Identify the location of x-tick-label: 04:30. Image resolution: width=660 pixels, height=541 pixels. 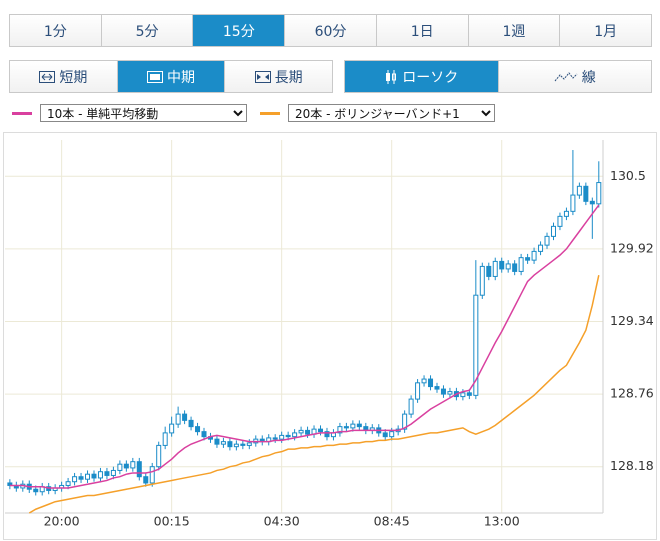
(282, 521).